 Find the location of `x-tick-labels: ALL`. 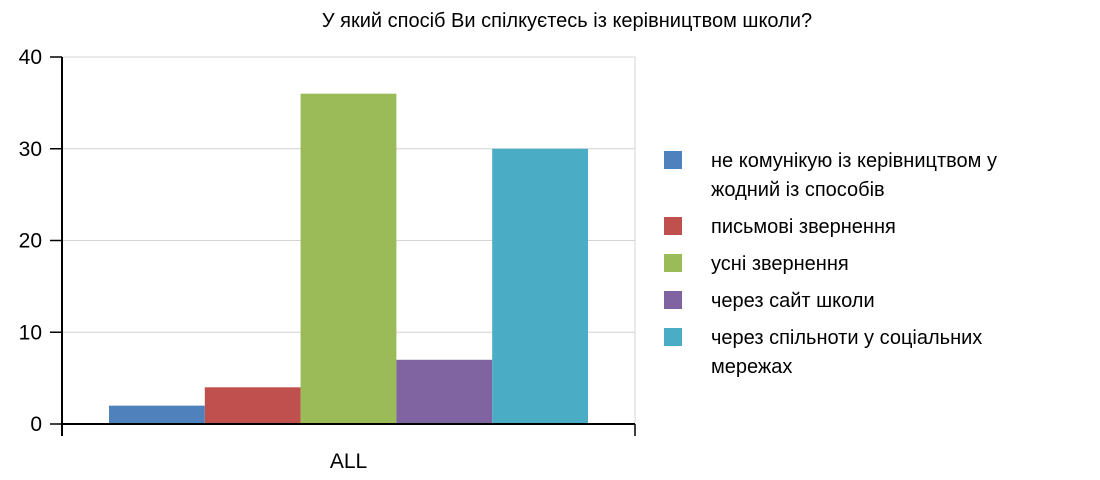

x-tick-labels: ALL is located at coordinates (348, 461).